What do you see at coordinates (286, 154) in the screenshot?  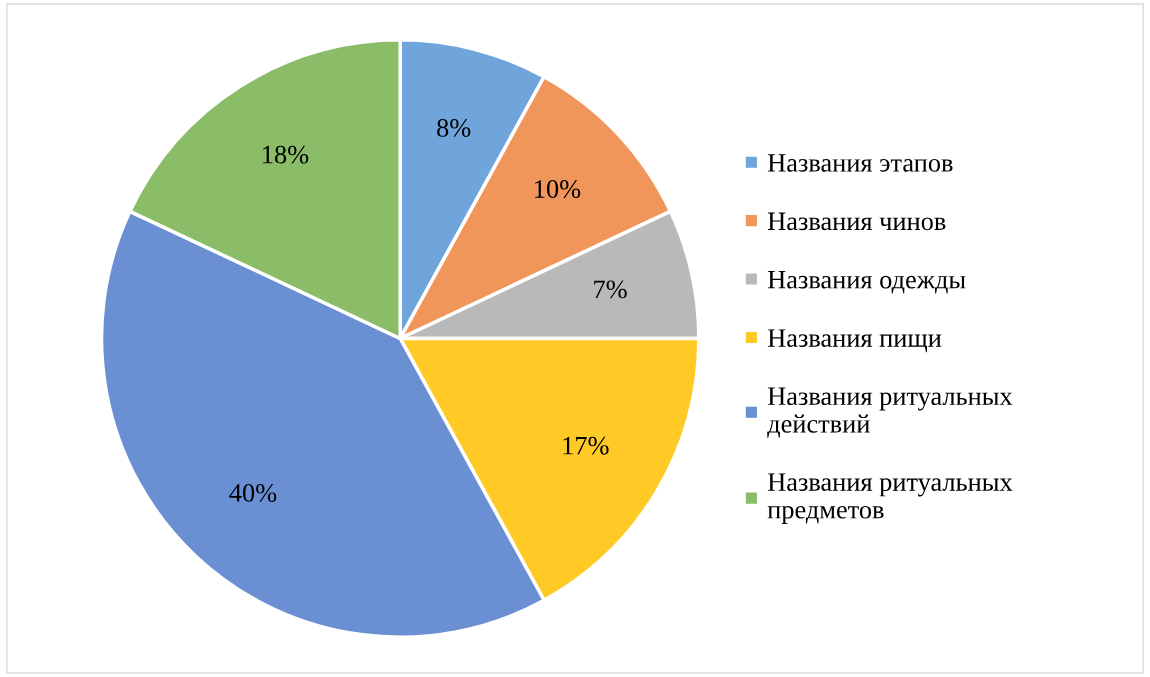 I see `data-label: 18%` at bounding box center [286, 154].